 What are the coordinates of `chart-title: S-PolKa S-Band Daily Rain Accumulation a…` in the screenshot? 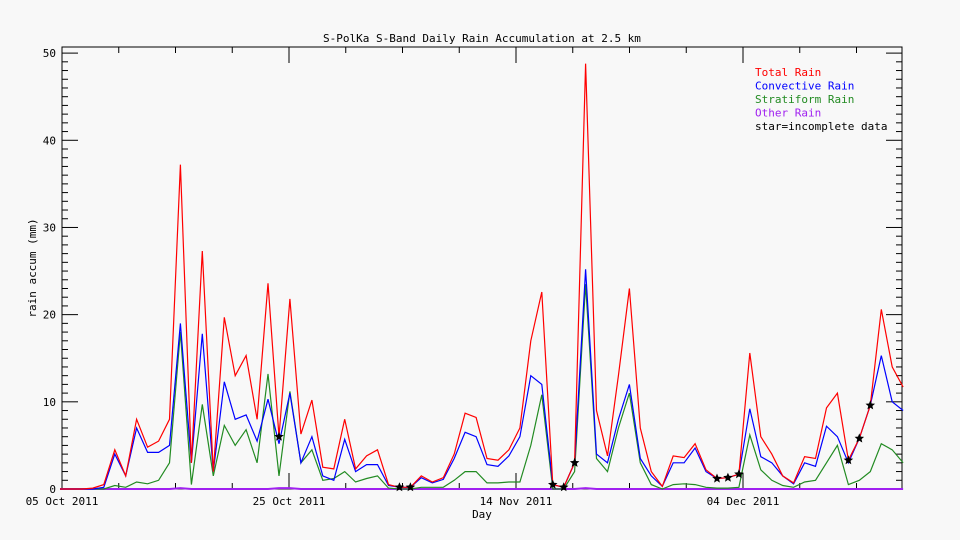 It's located at (482, 38).